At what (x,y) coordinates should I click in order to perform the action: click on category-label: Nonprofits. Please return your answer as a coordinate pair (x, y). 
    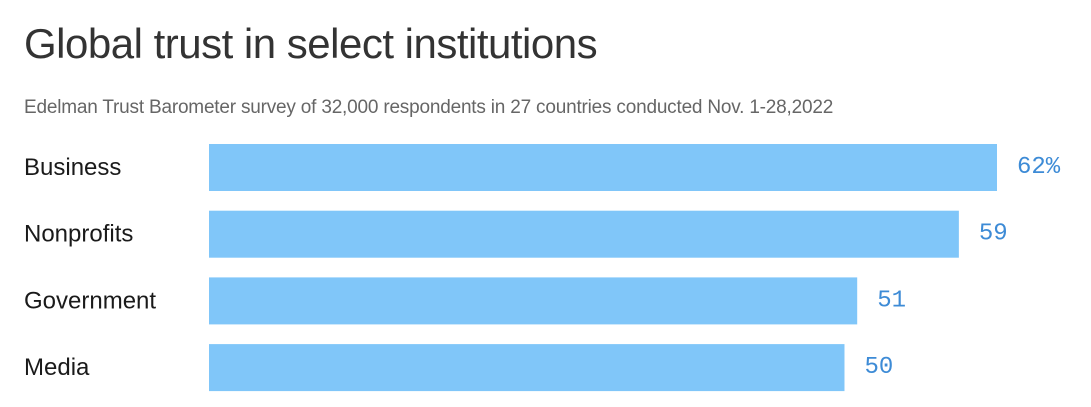
    Looking at the image, I should click on (78, 234).